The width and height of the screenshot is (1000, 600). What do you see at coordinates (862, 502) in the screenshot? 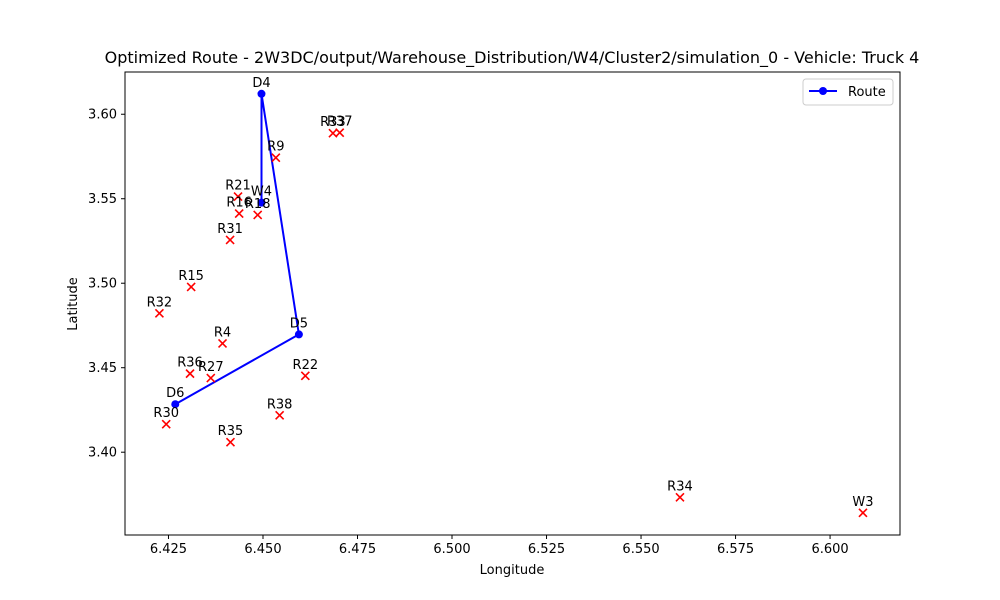
I see `point-label: W3` at bounding box center [862, 502].